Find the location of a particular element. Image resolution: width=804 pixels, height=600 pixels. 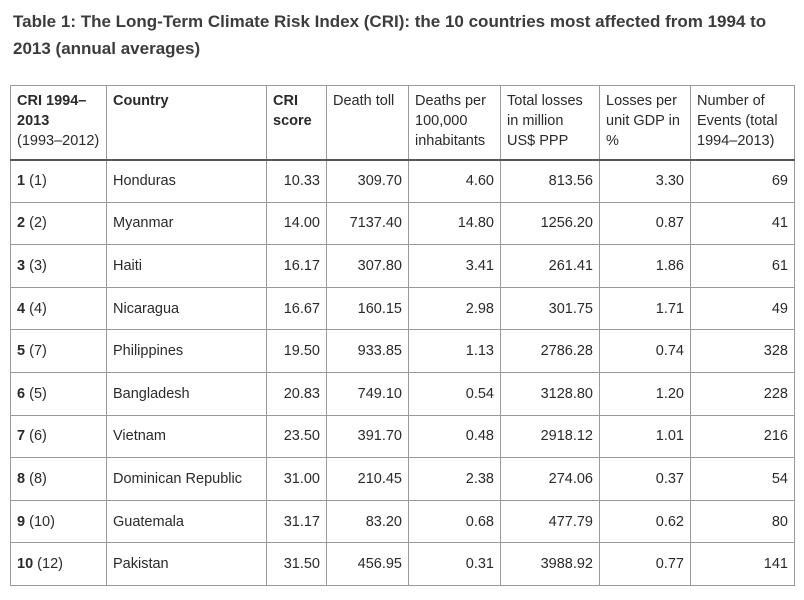

losses-gdp-cell: 0.77 is located at coordinates (645, 564).